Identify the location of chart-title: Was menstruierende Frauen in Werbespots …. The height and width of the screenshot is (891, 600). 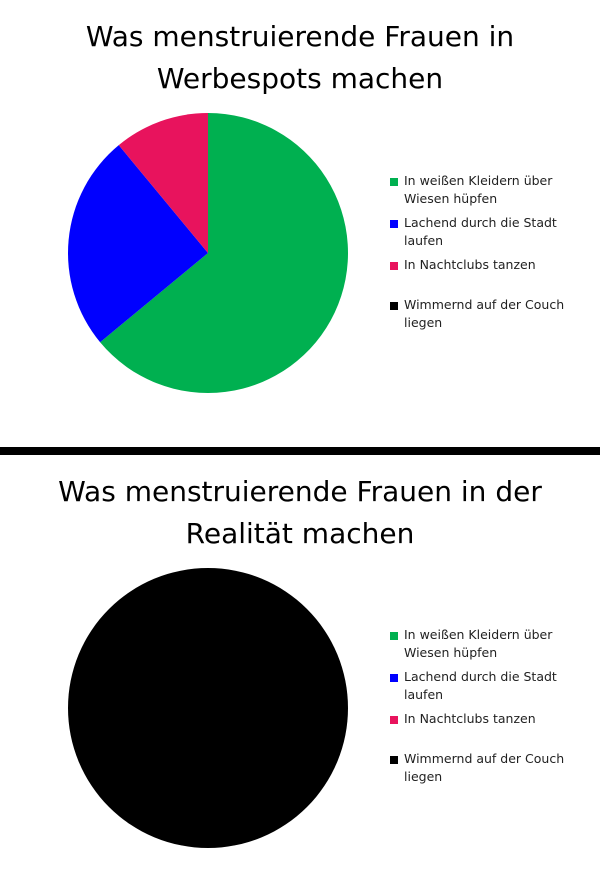
(300, 57).